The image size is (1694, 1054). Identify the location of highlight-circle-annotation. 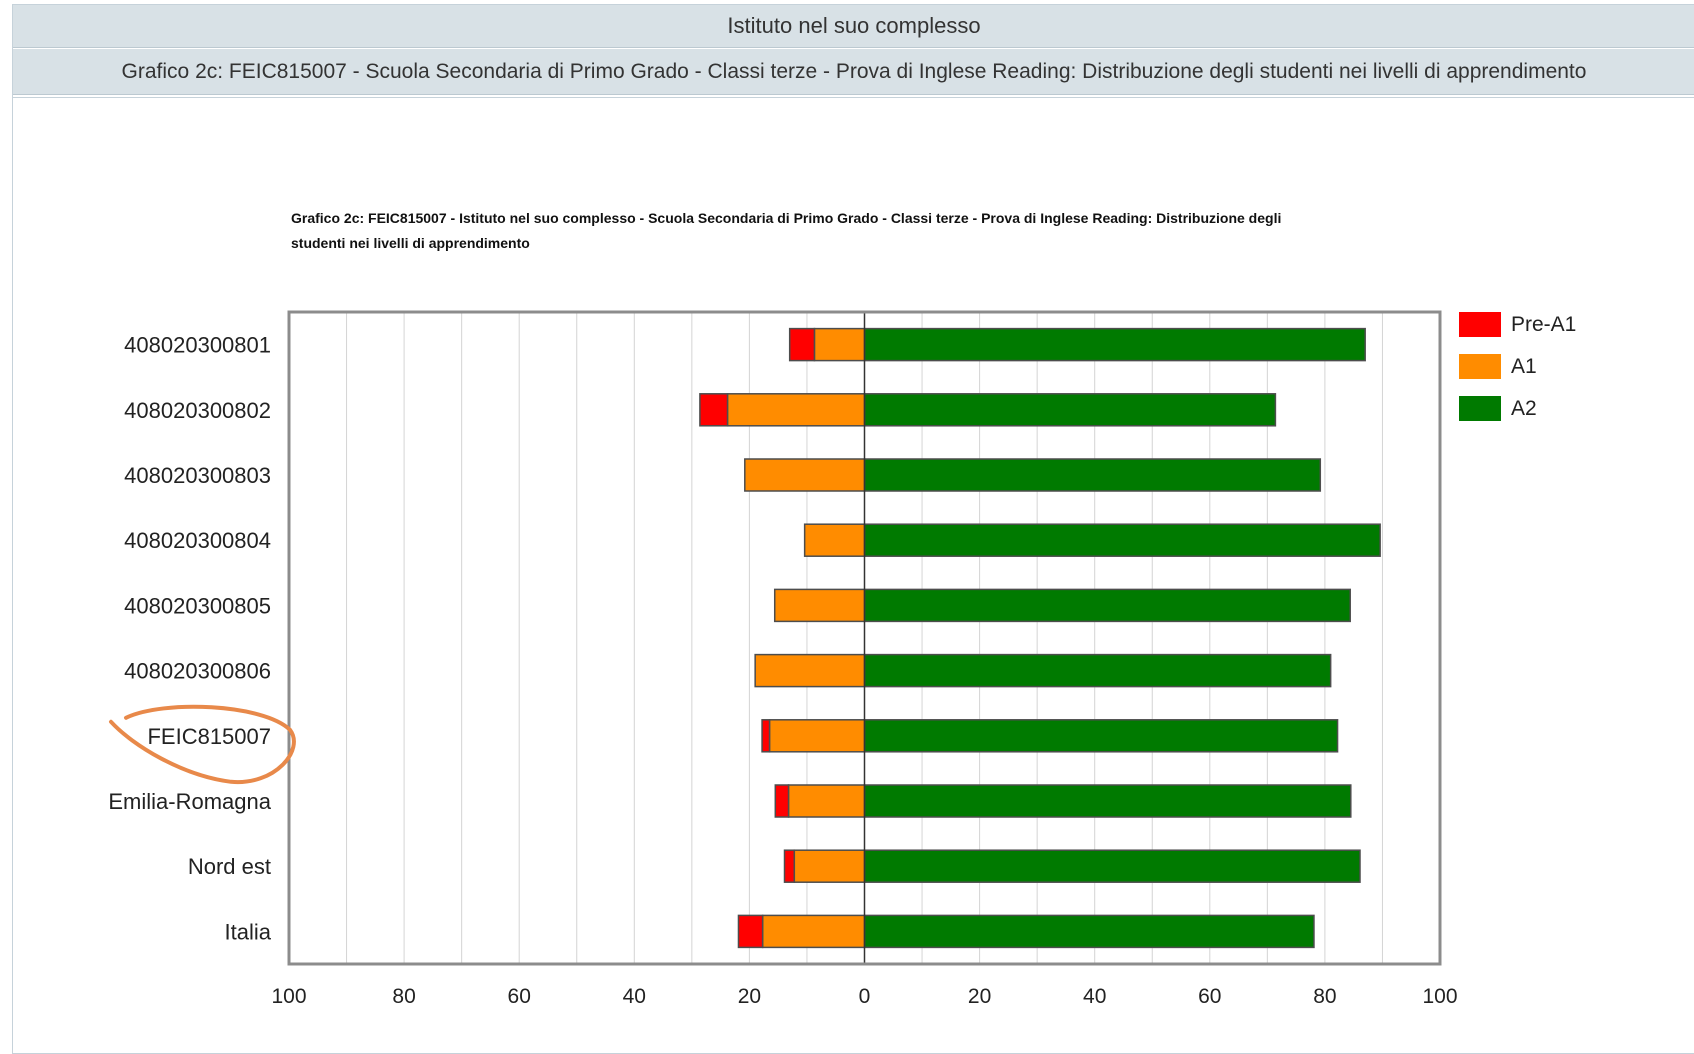
(202, 744).